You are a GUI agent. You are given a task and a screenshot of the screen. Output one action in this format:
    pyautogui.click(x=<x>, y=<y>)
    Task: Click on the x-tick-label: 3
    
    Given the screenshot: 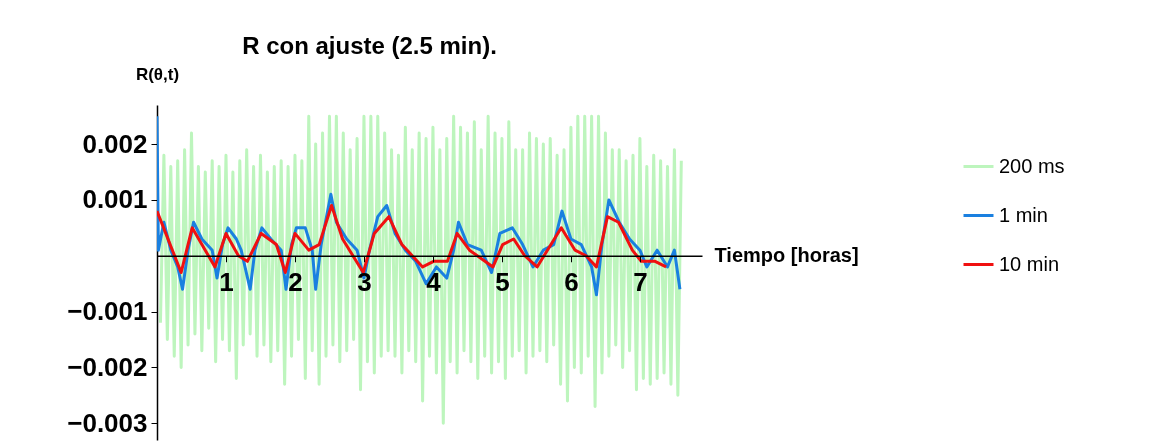 What is the action you would take?
    pyautogui.click(x=364, y=282)
    